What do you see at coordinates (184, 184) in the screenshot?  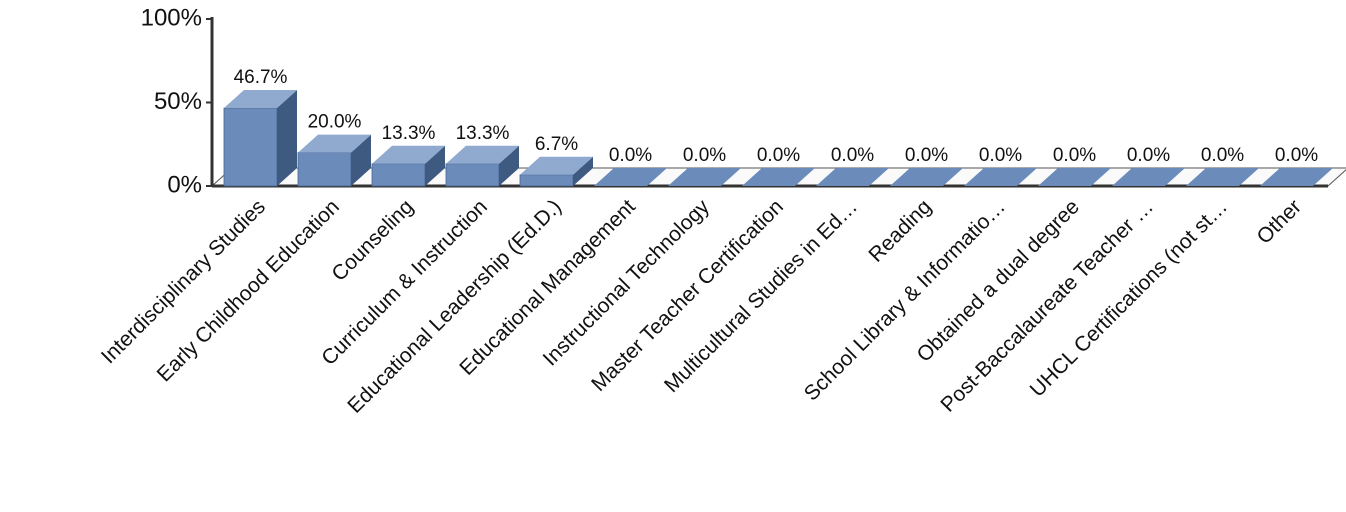 I see `y-tick-label: 0%` at bounding box center [184, 184].